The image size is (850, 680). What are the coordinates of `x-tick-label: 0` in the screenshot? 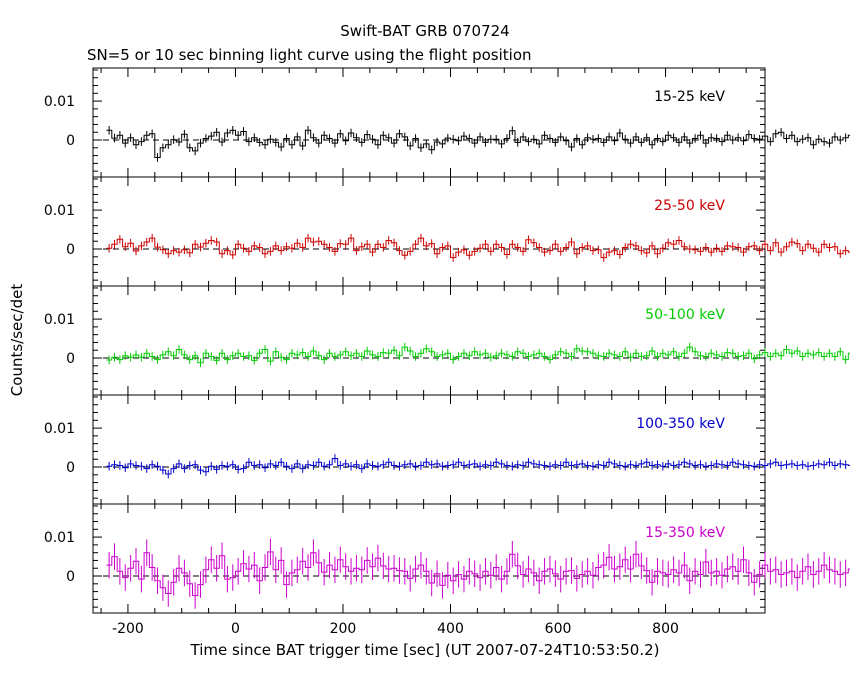 It's located at (235, 629).